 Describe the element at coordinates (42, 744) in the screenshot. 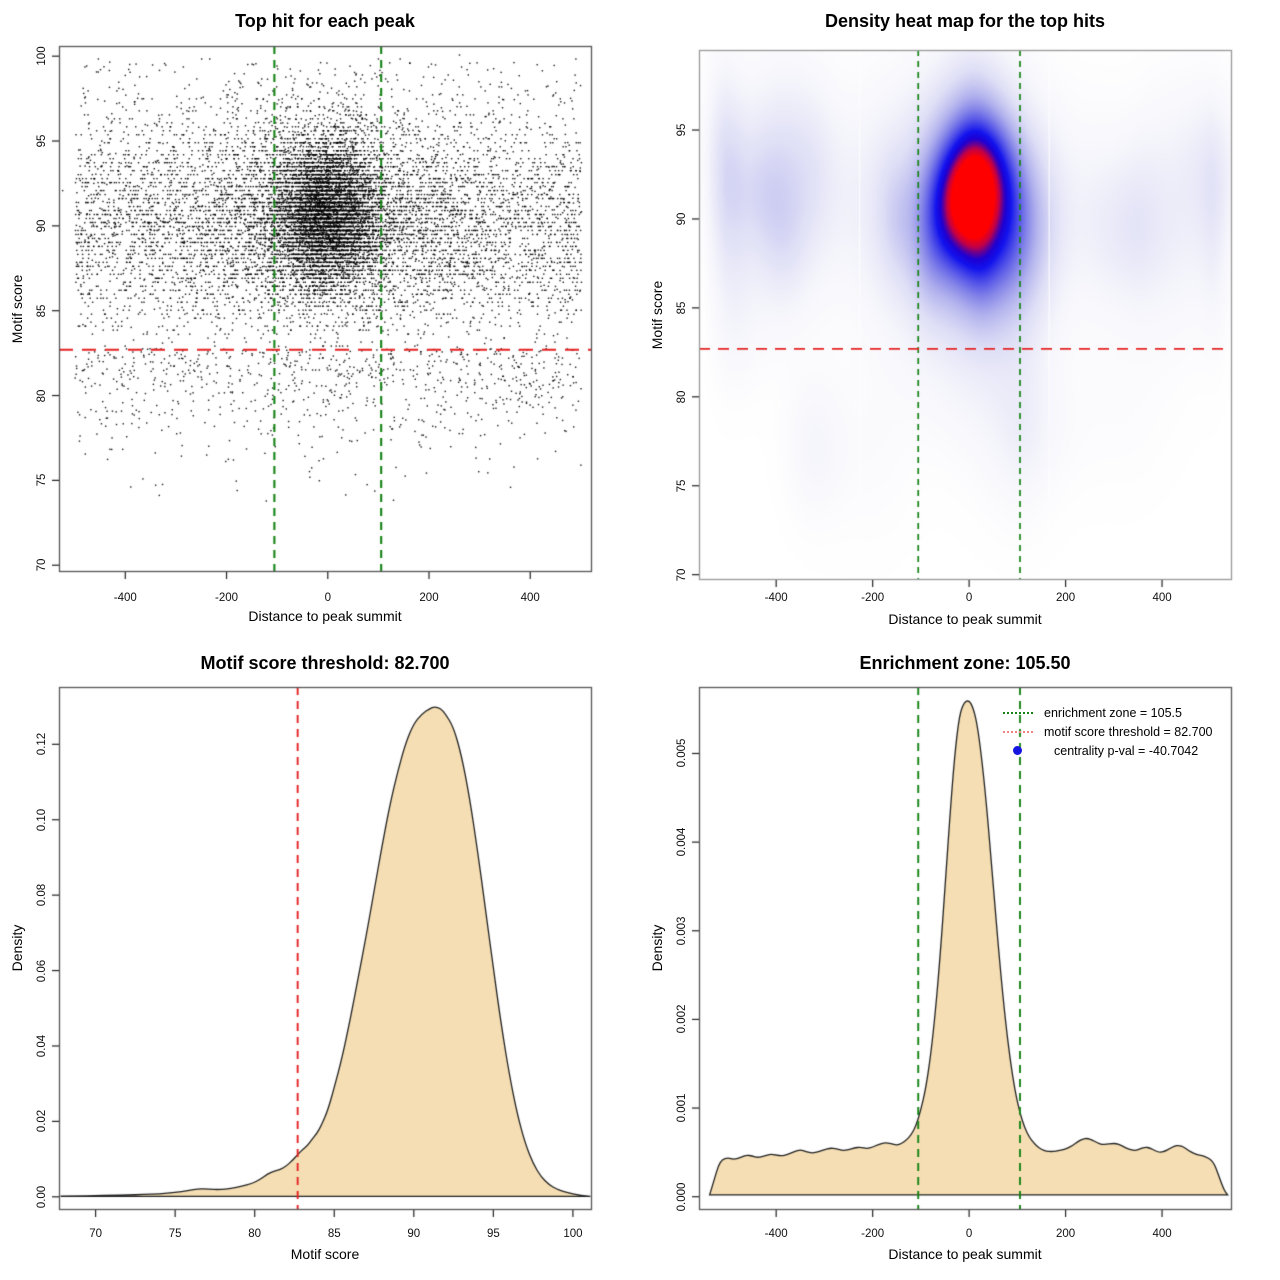

I see `tick-label: 0.12` at that location.